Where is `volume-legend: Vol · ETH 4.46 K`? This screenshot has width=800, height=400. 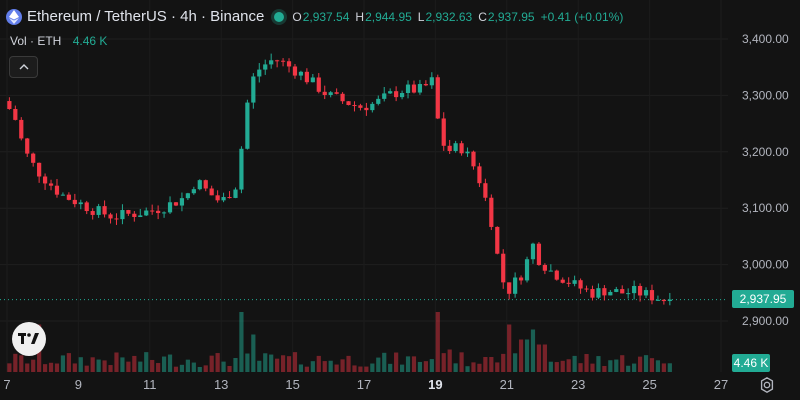
volume-legend: Vol · ETH 4.46 K is located at coordinates (58, 41).